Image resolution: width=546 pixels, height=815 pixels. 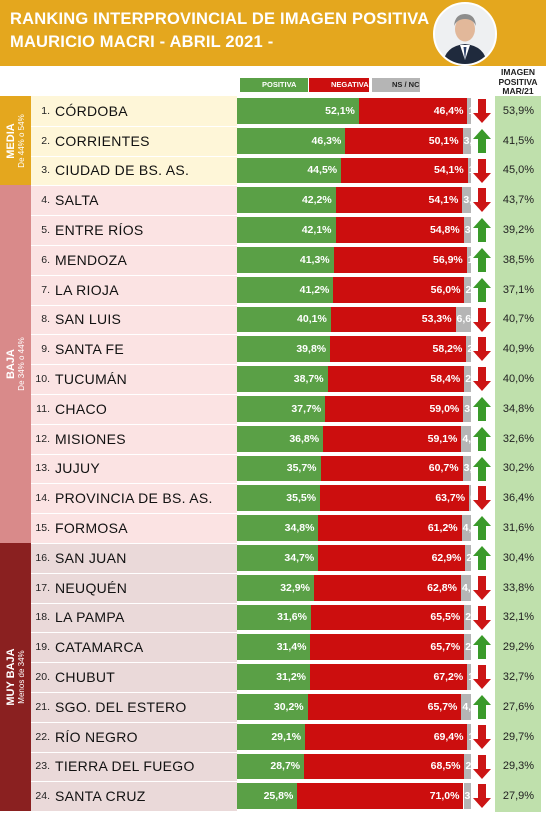 What do you see at coordinates (45, 349) in the screenshot?
I see `rank-number: 9.` at bounding box center [45, 349].